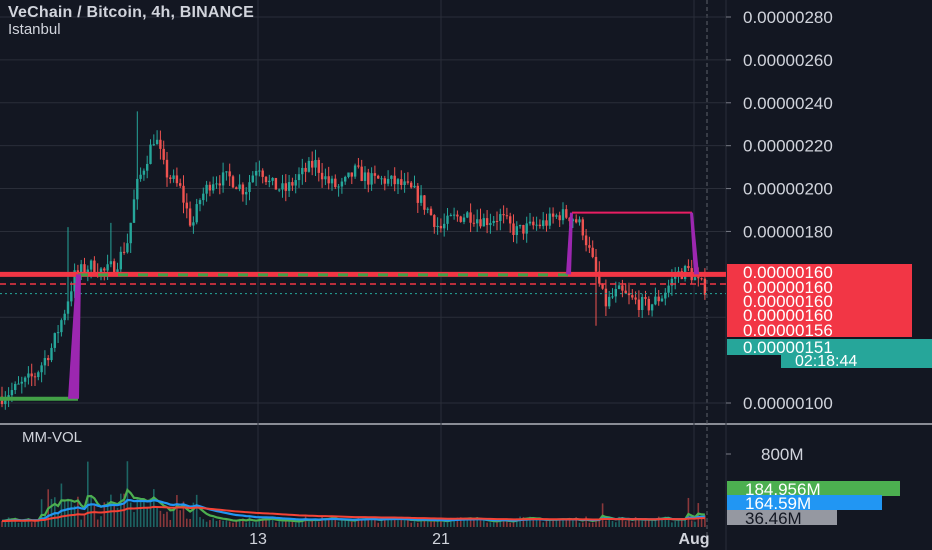 This screenshot has width=932, height=550. What do you see at coordinates (52, 437) in the screenshot?
I see `volume-indicator-title: MM-VOL` at bounding box center [52, 437].